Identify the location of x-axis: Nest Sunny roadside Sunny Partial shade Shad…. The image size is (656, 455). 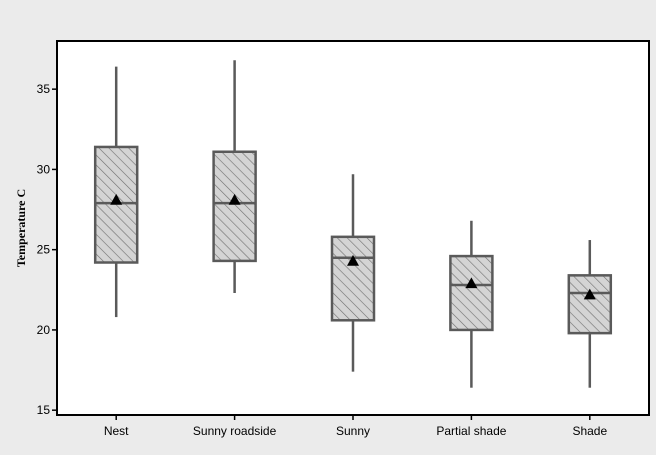
(355, 426).